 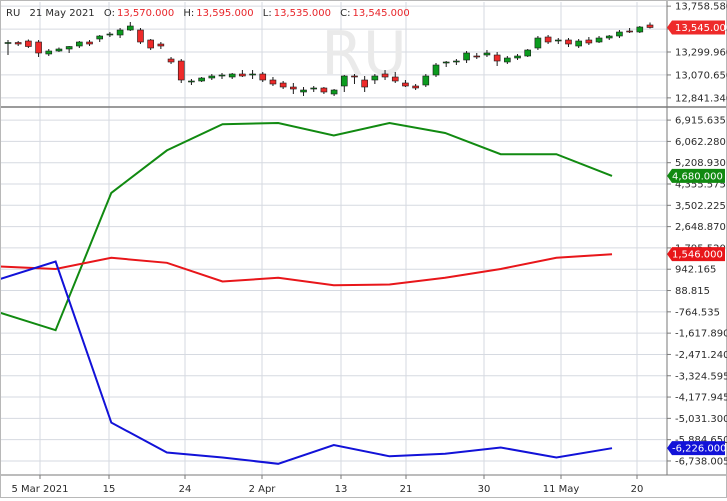 I want to click on indicator-tick-label: -1,617.890, so click(x=701, y=334).